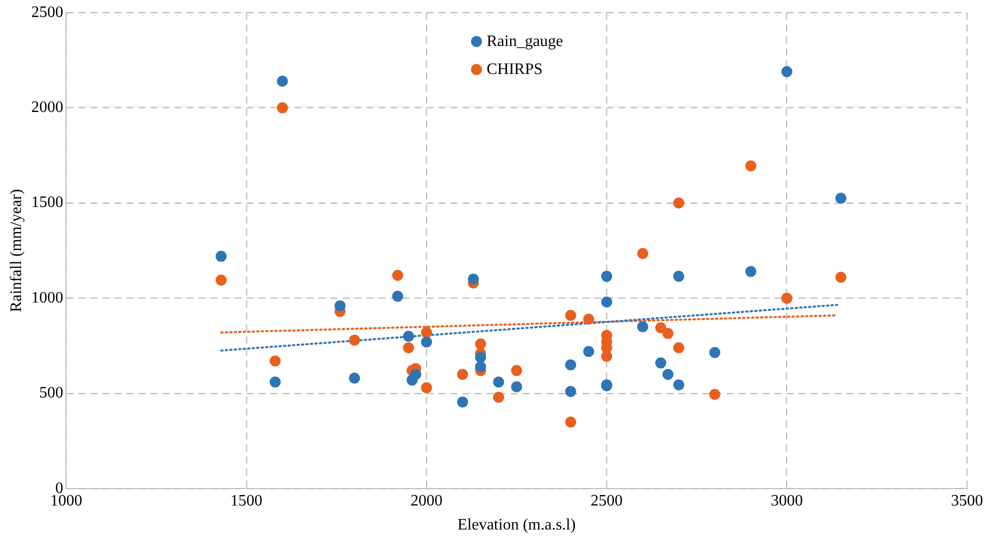 The image size is (989, 537). Describe the element at coordinates (16, 250) in the screenshot. I see `y-axis-title: Rainfall (mm/year)` at that location.